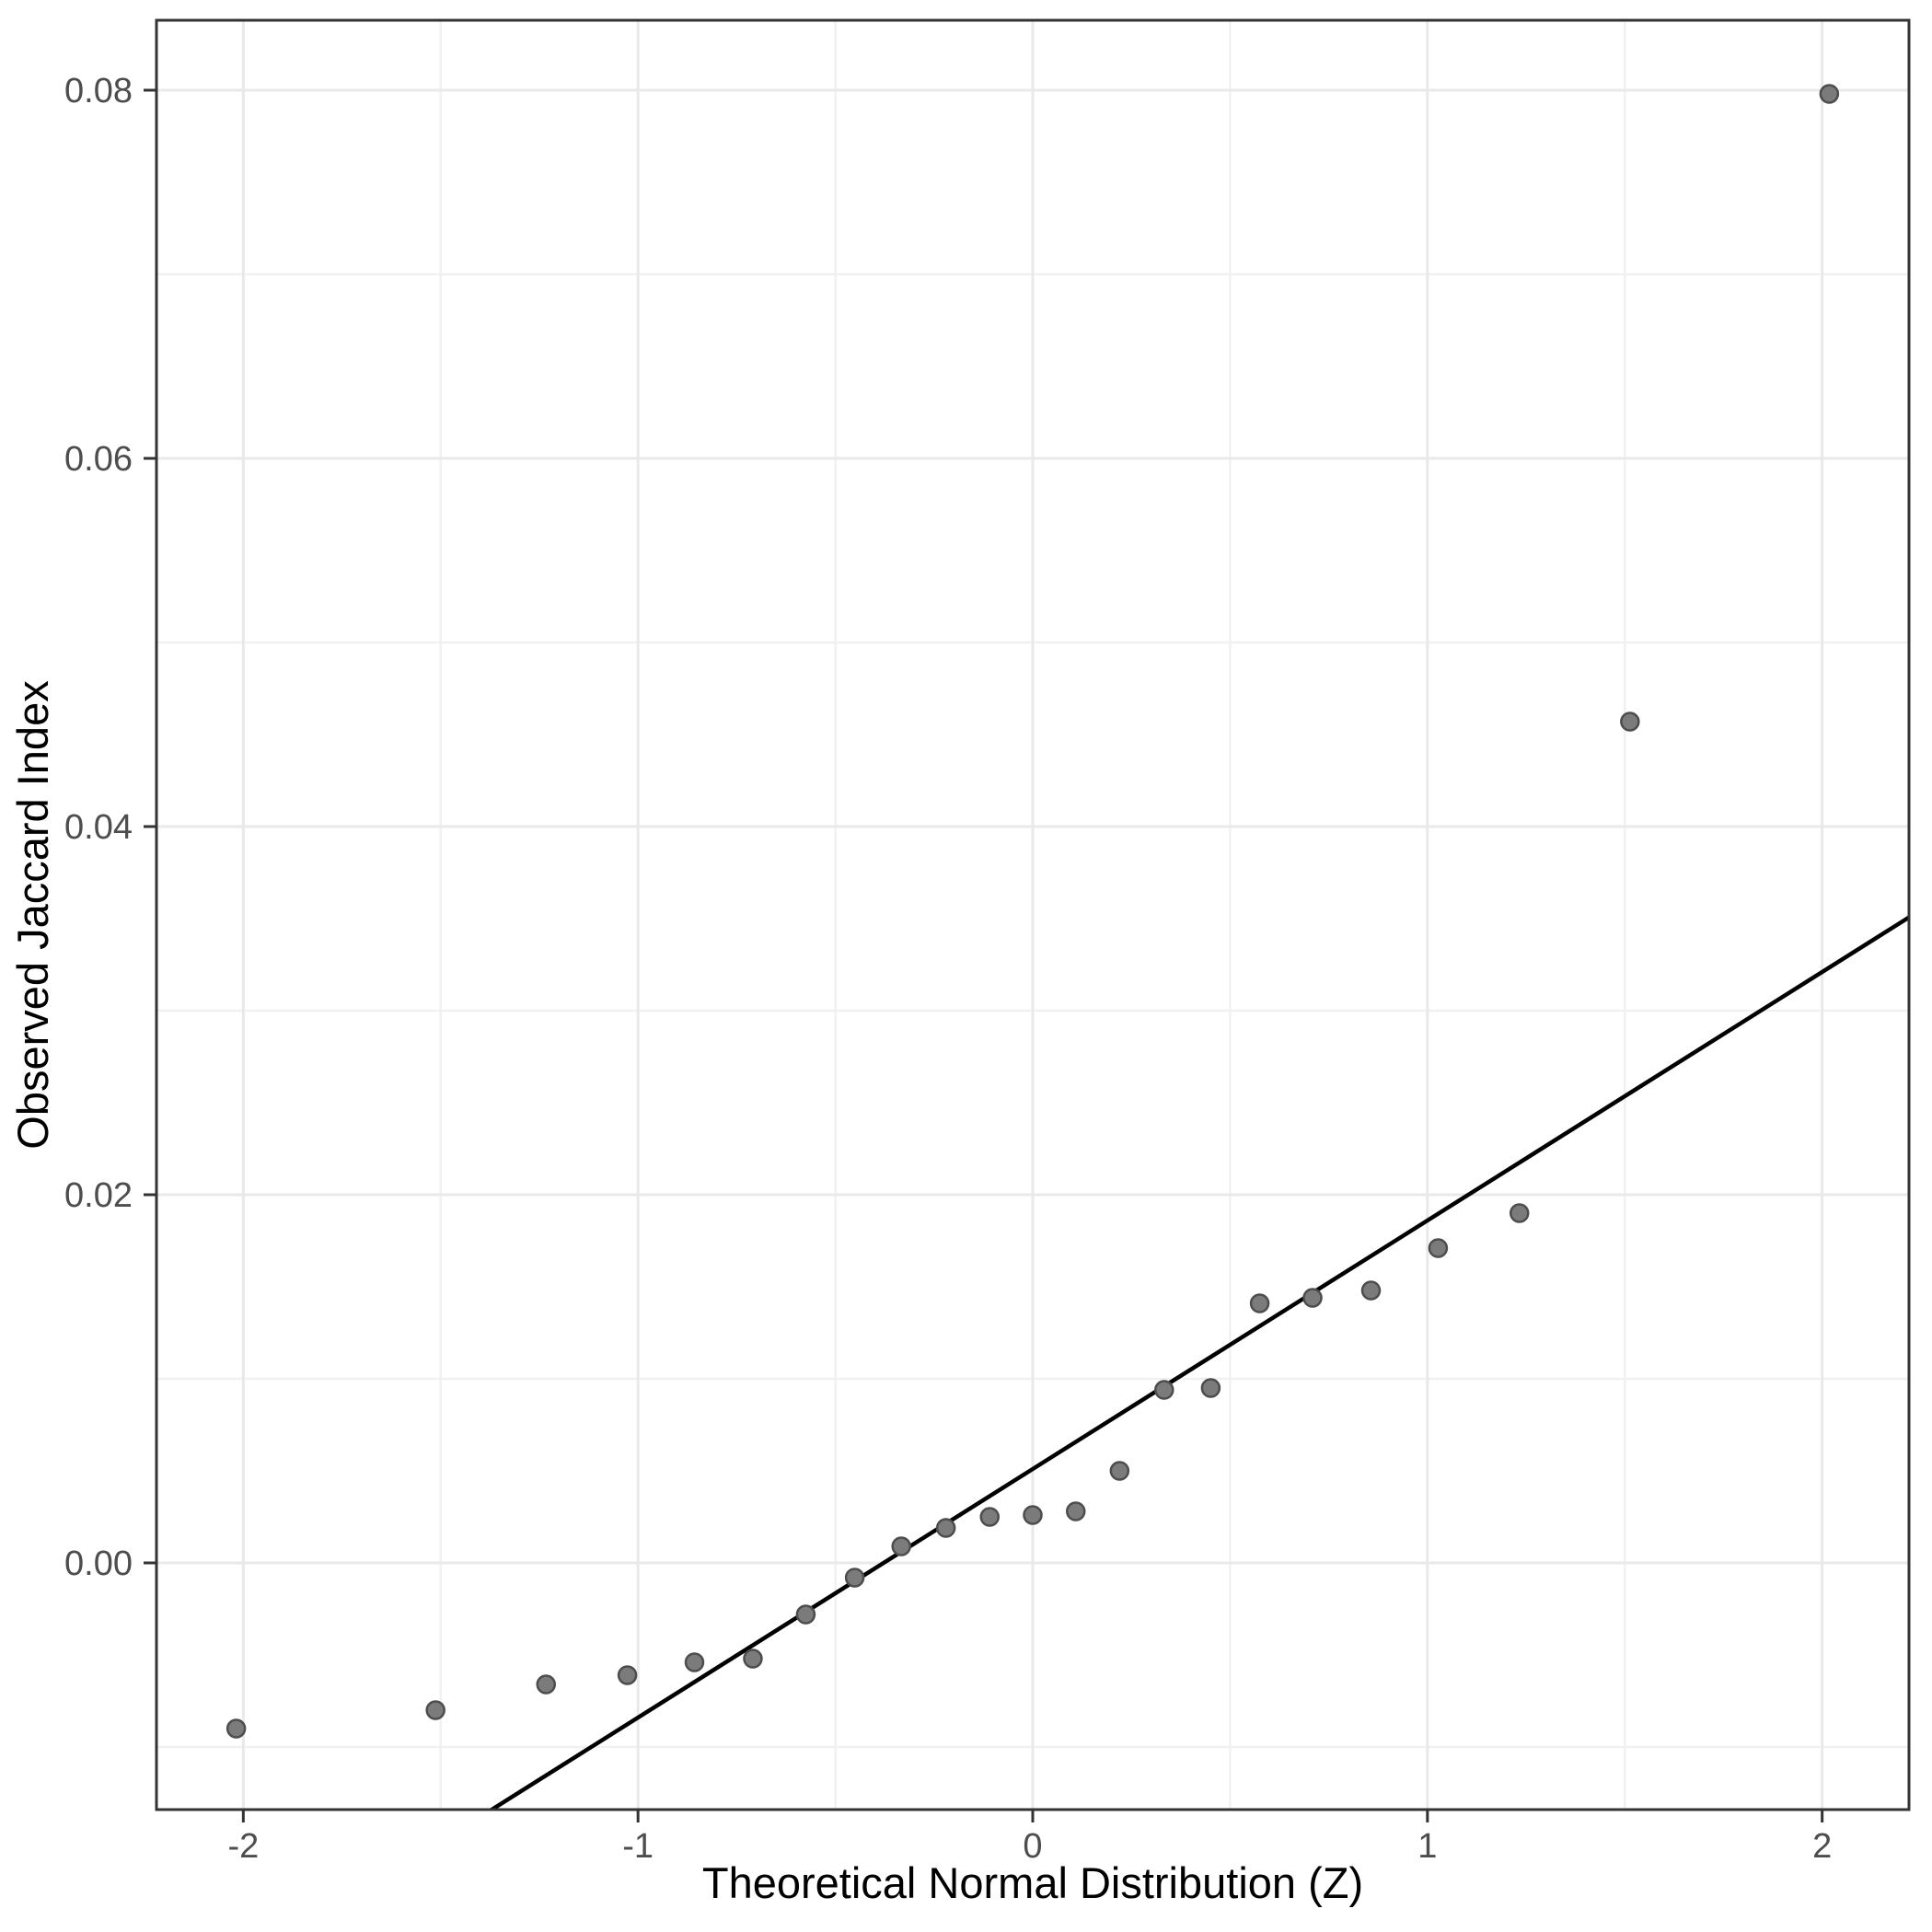  I want to click on y-axis-tick-label: 0.08, so click(99, 91).